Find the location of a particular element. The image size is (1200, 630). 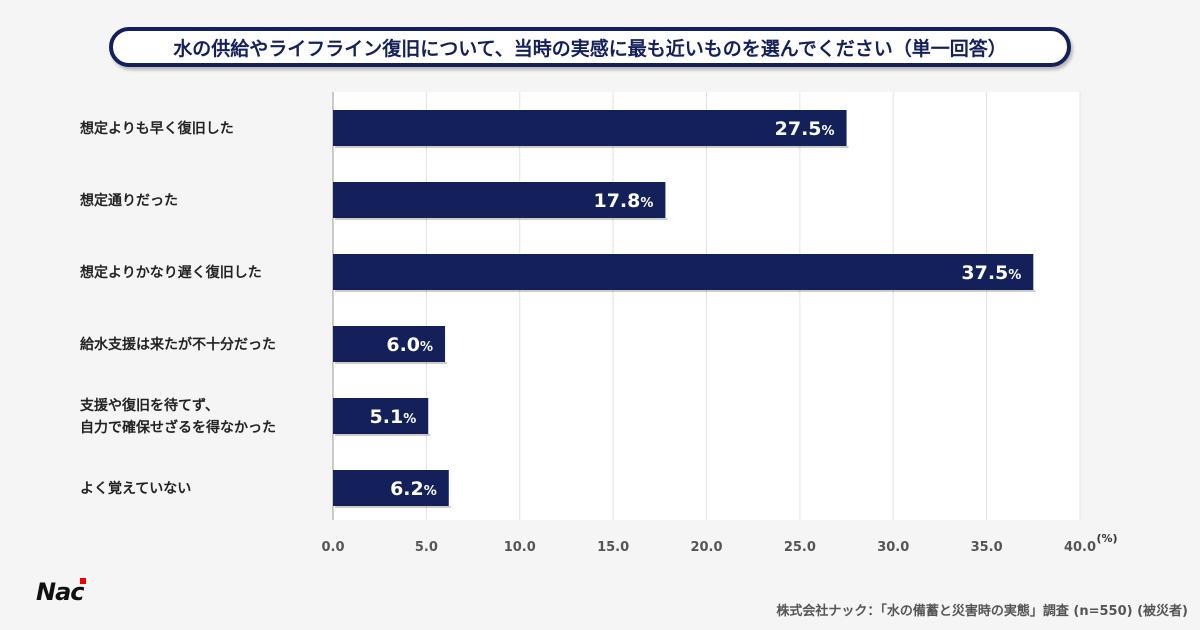

category-label: 給水支援は来たが不十分だった is located at coordinates (178, 344).